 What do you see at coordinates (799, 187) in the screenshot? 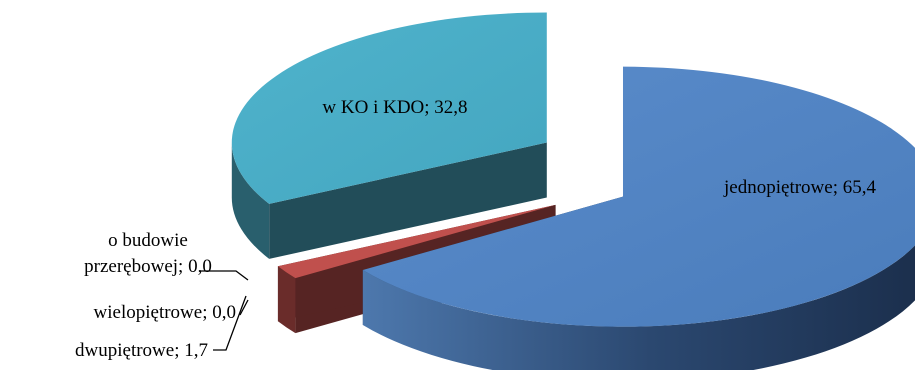
I see `data-label-jednopietrowe: jednopiętrowe; 65,4` at bounding box center [799, 187].